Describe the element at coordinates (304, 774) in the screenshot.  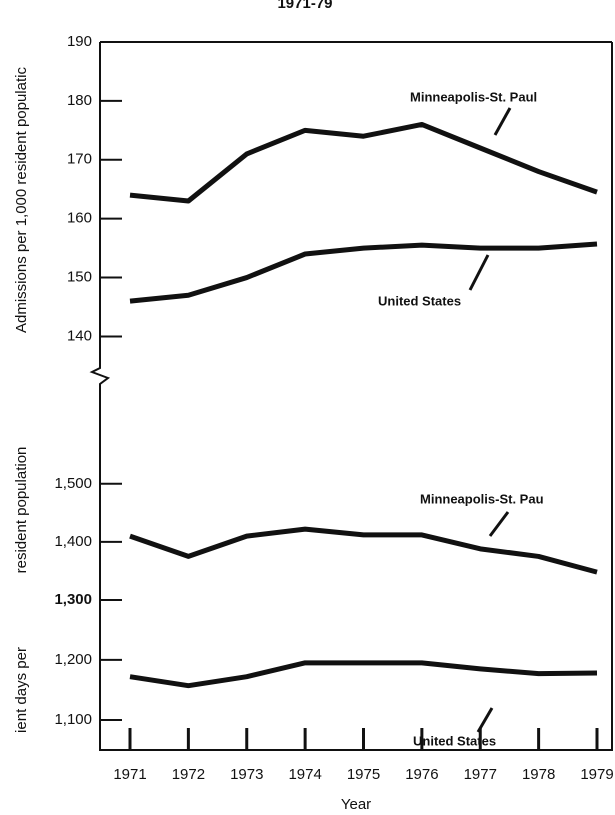
I see `x-tick-label: 1974` at that location.